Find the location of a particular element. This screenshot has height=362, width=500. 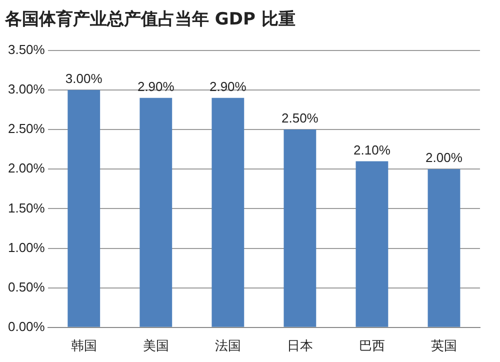

y-tick-label: 3.50% is located at coordinates (27, 49).